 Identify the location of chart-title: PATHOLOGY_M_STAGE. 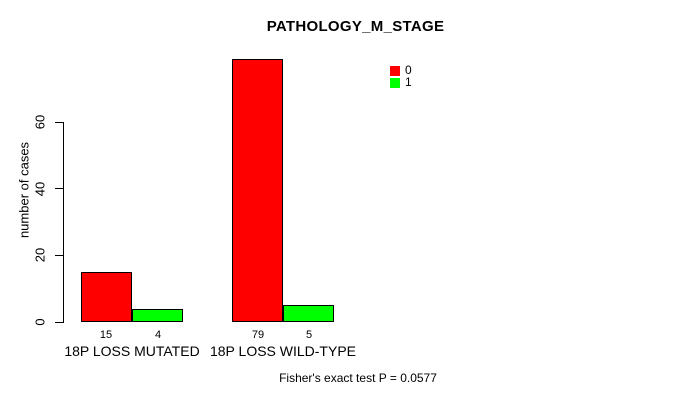
(355, 26).